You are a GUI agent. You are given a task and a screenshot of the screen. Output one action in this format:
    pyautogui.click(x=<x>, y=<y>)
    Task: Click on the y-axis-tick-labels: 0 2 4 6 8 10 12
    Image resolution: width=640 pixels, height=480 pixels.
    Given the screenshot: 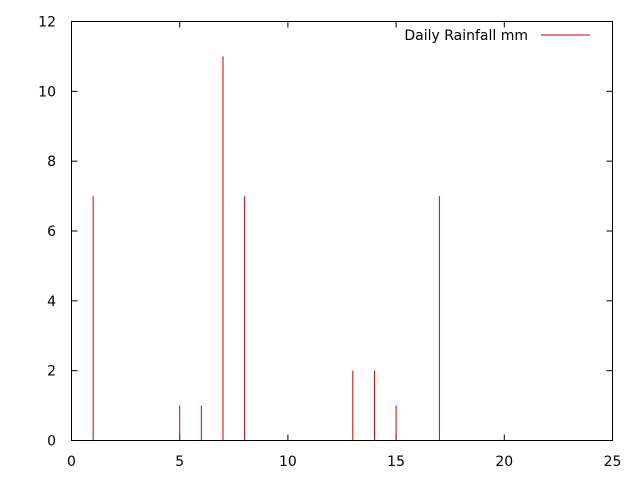 What is the action you would take?
    pyautogui.click(x=47, y=232)
    